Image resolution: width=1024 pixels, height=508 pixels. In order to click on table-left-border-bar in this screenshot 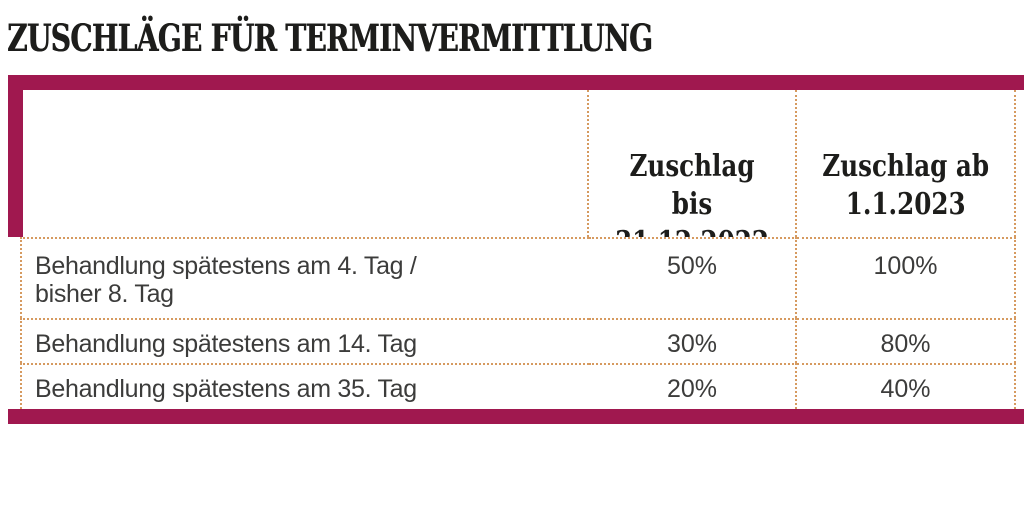, I will do `click(15, 156)`.